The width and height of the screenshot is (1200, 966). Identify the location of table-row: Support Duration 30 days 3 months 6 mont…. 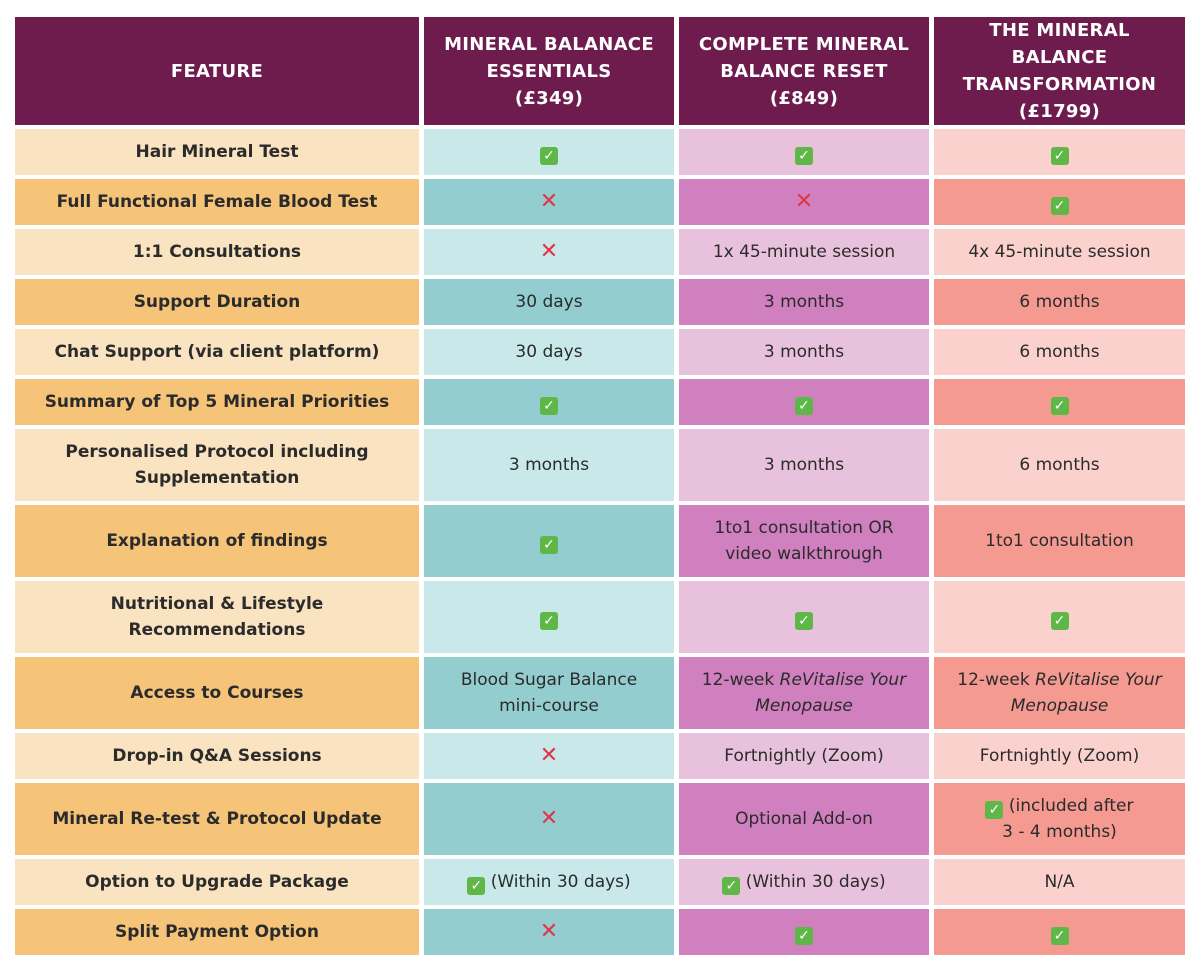
(600, 304).